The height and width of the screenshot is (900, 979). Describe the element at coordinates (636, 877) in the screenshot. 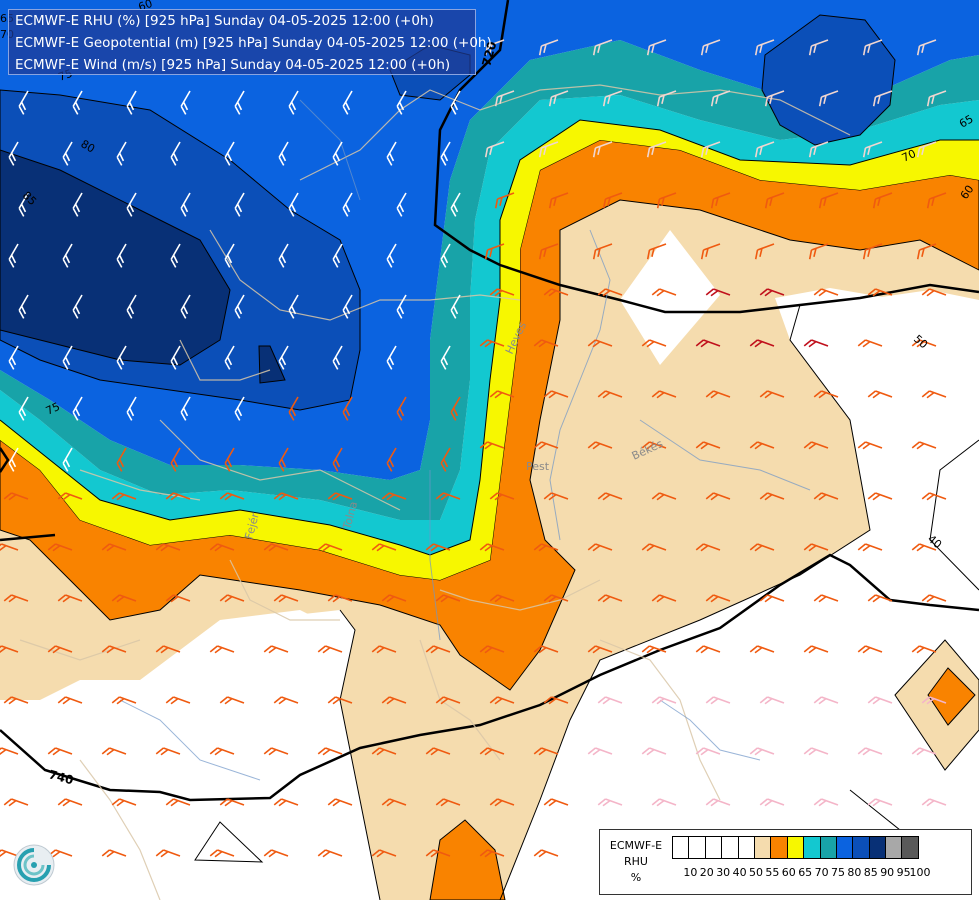

I see `legend-title-unit: %` at that location.